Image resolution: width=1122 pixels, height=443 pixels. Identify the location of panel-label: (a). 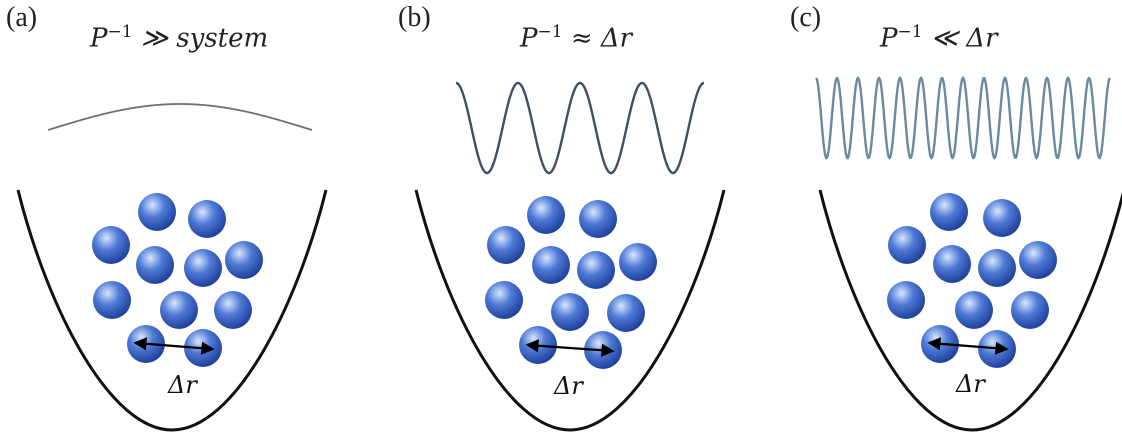
(22, 17).